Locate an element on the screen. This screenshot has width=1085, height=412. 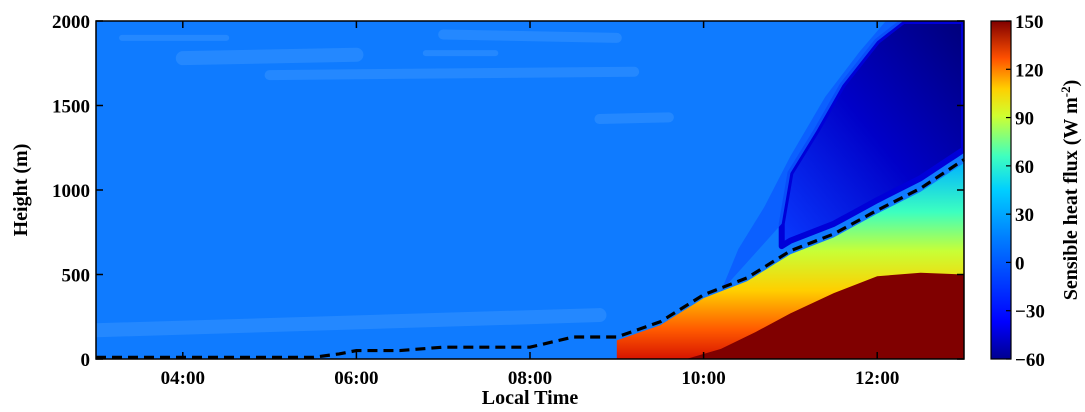
colorbar-ticks: −60 −30 0 30 60 90 120 150 is located at coordinates (1025, 191).